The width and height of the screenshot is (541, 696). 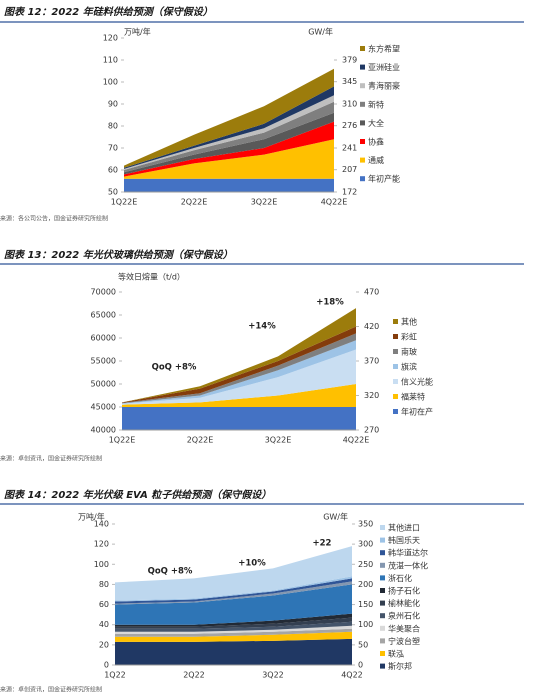 I want to click on legend-label: 青海丽豪, so click(x=384, y=86).